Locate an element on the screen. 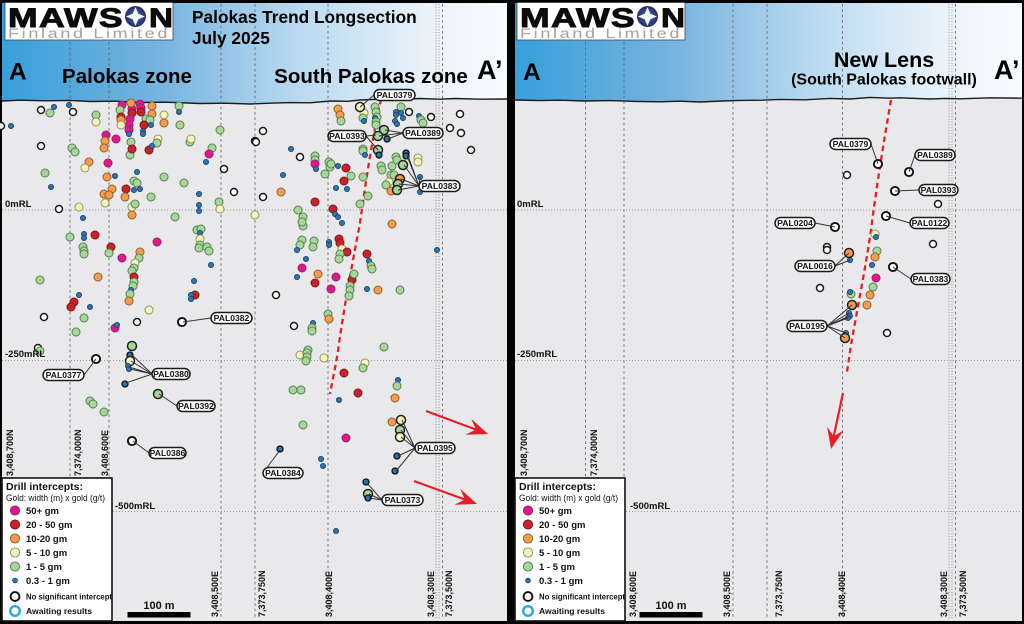 The height and width of the screenshot is (624, 1024). svg-text: PAL0386 is located at coordinates (168, 453).